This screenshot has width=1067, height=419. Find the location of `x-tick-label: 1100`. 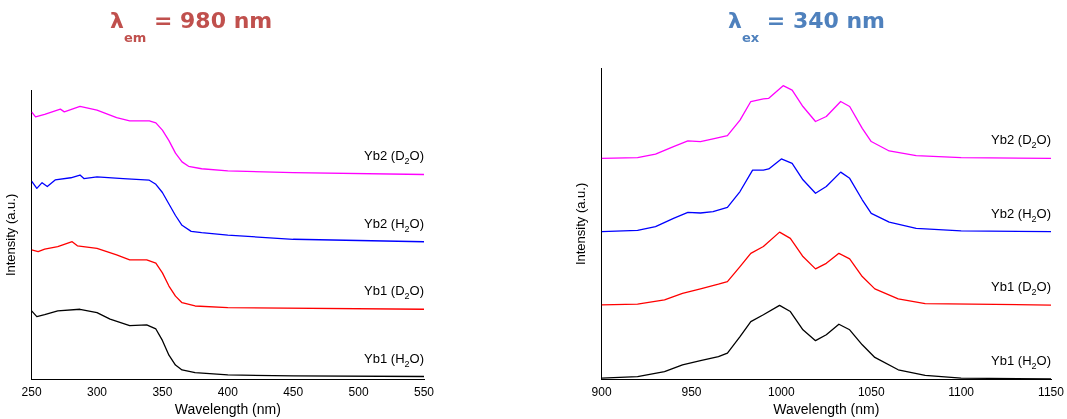

x-tick-label: 1100 is located at coordinates (961, 392).